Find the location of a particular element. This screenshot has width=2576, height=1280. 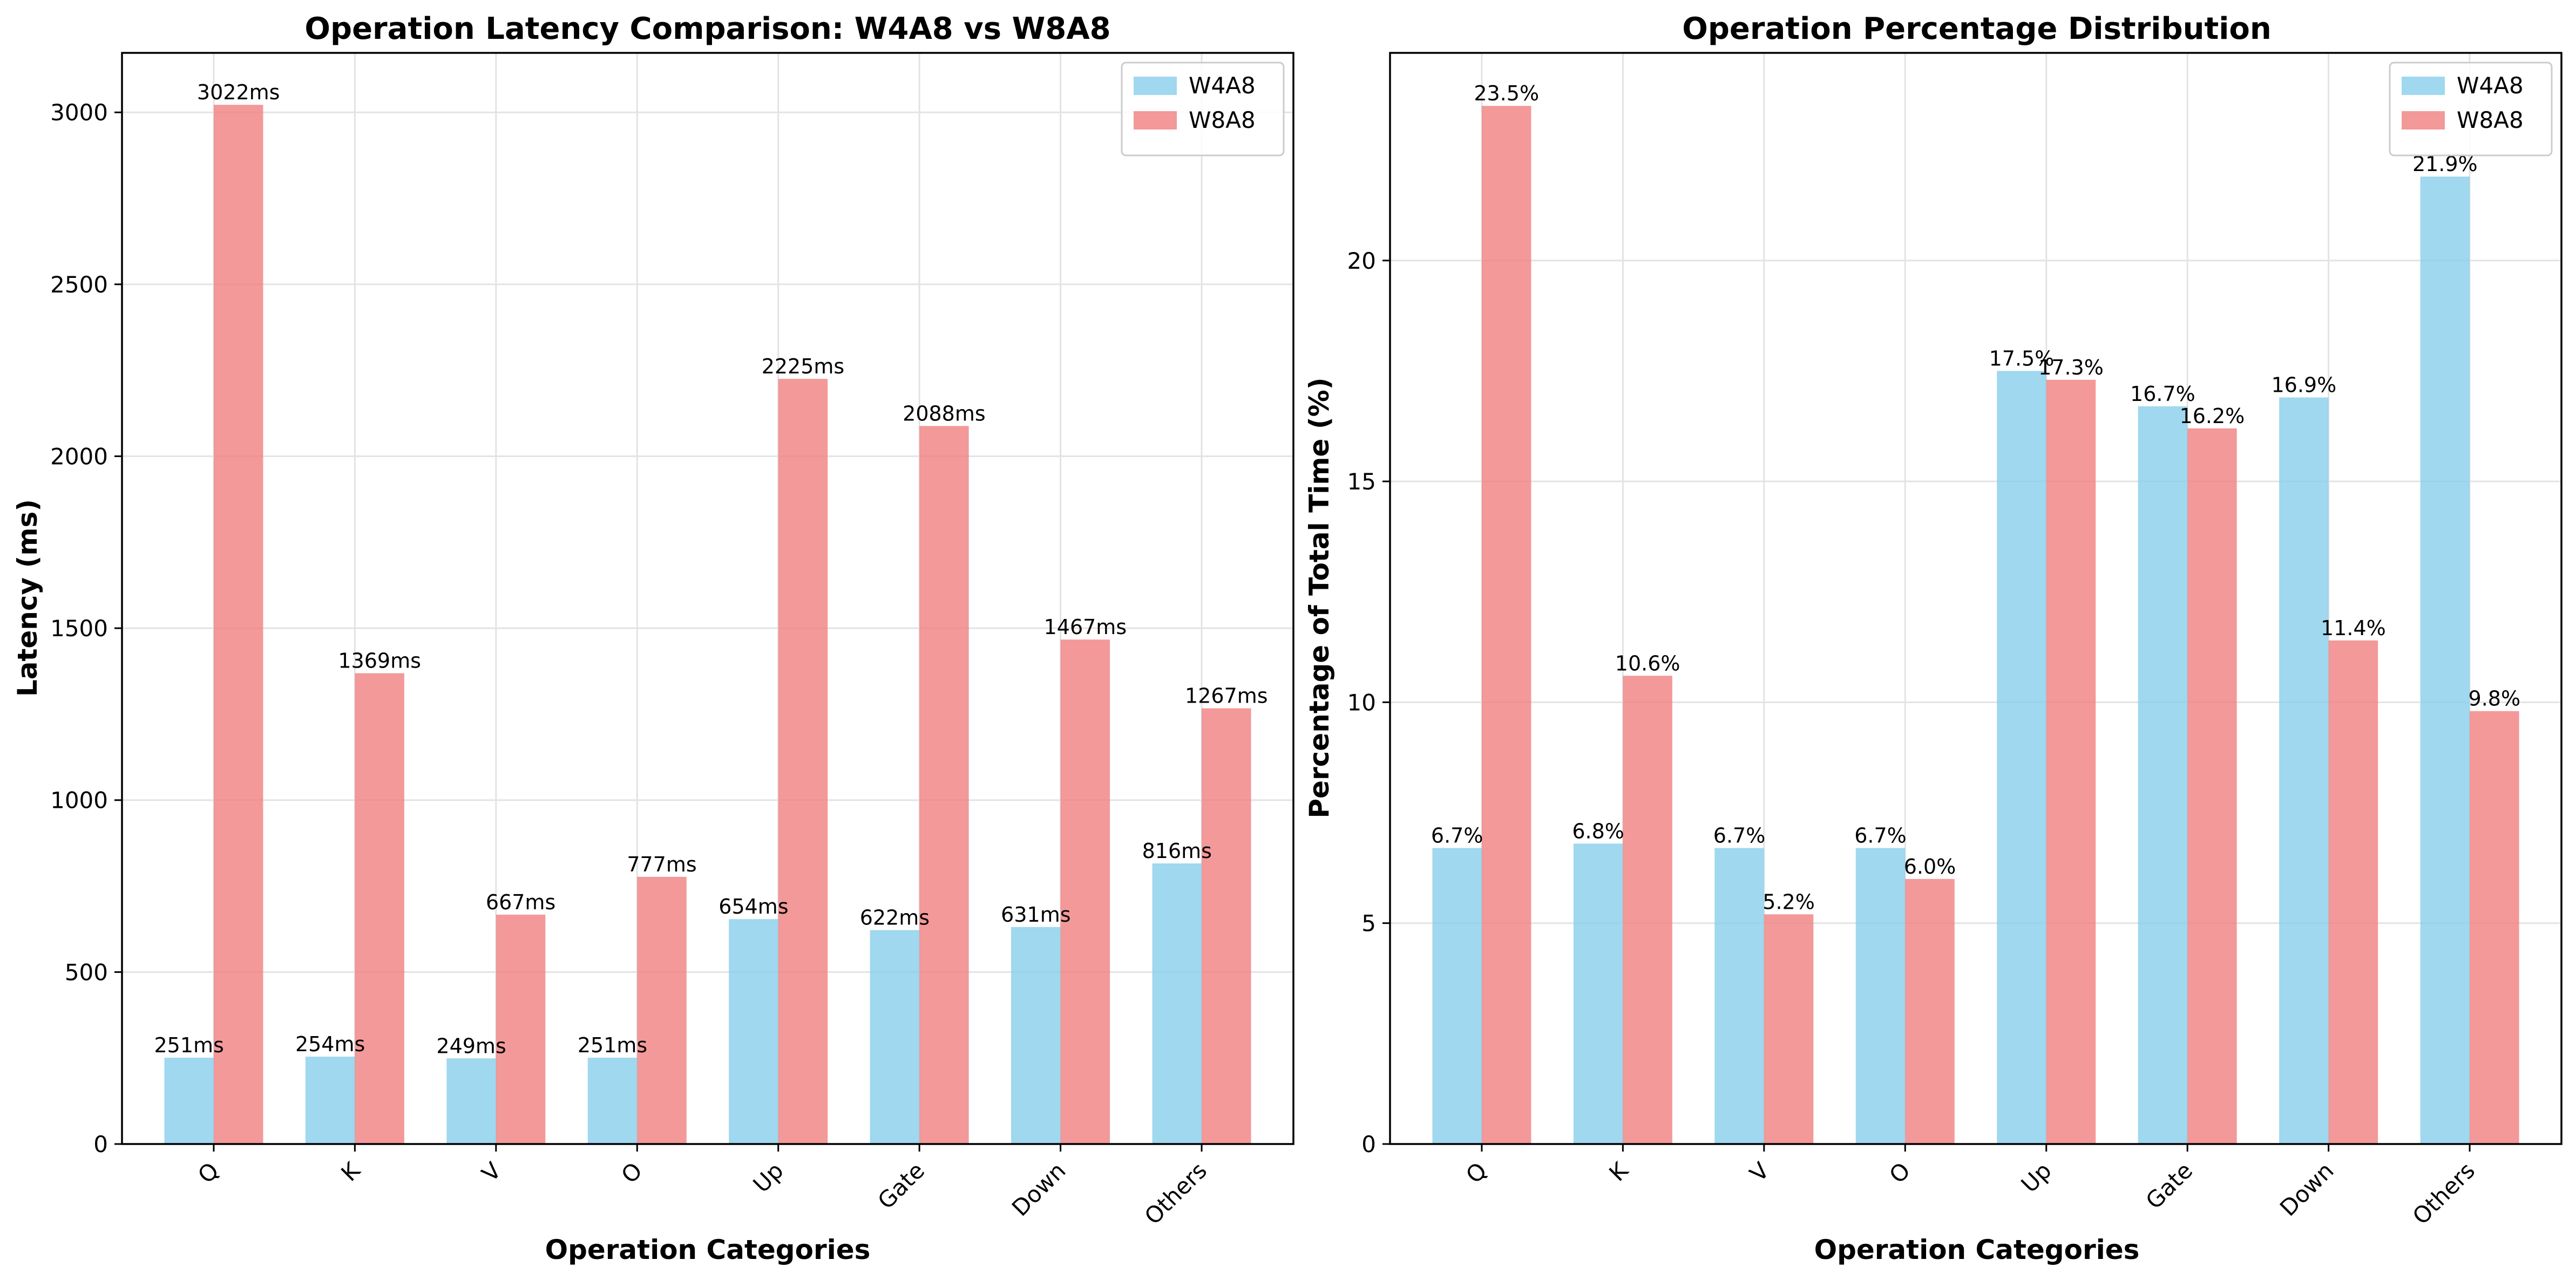

y-axis-label: Percentage of Total Time (%) is located at coordinates (1319, 597).